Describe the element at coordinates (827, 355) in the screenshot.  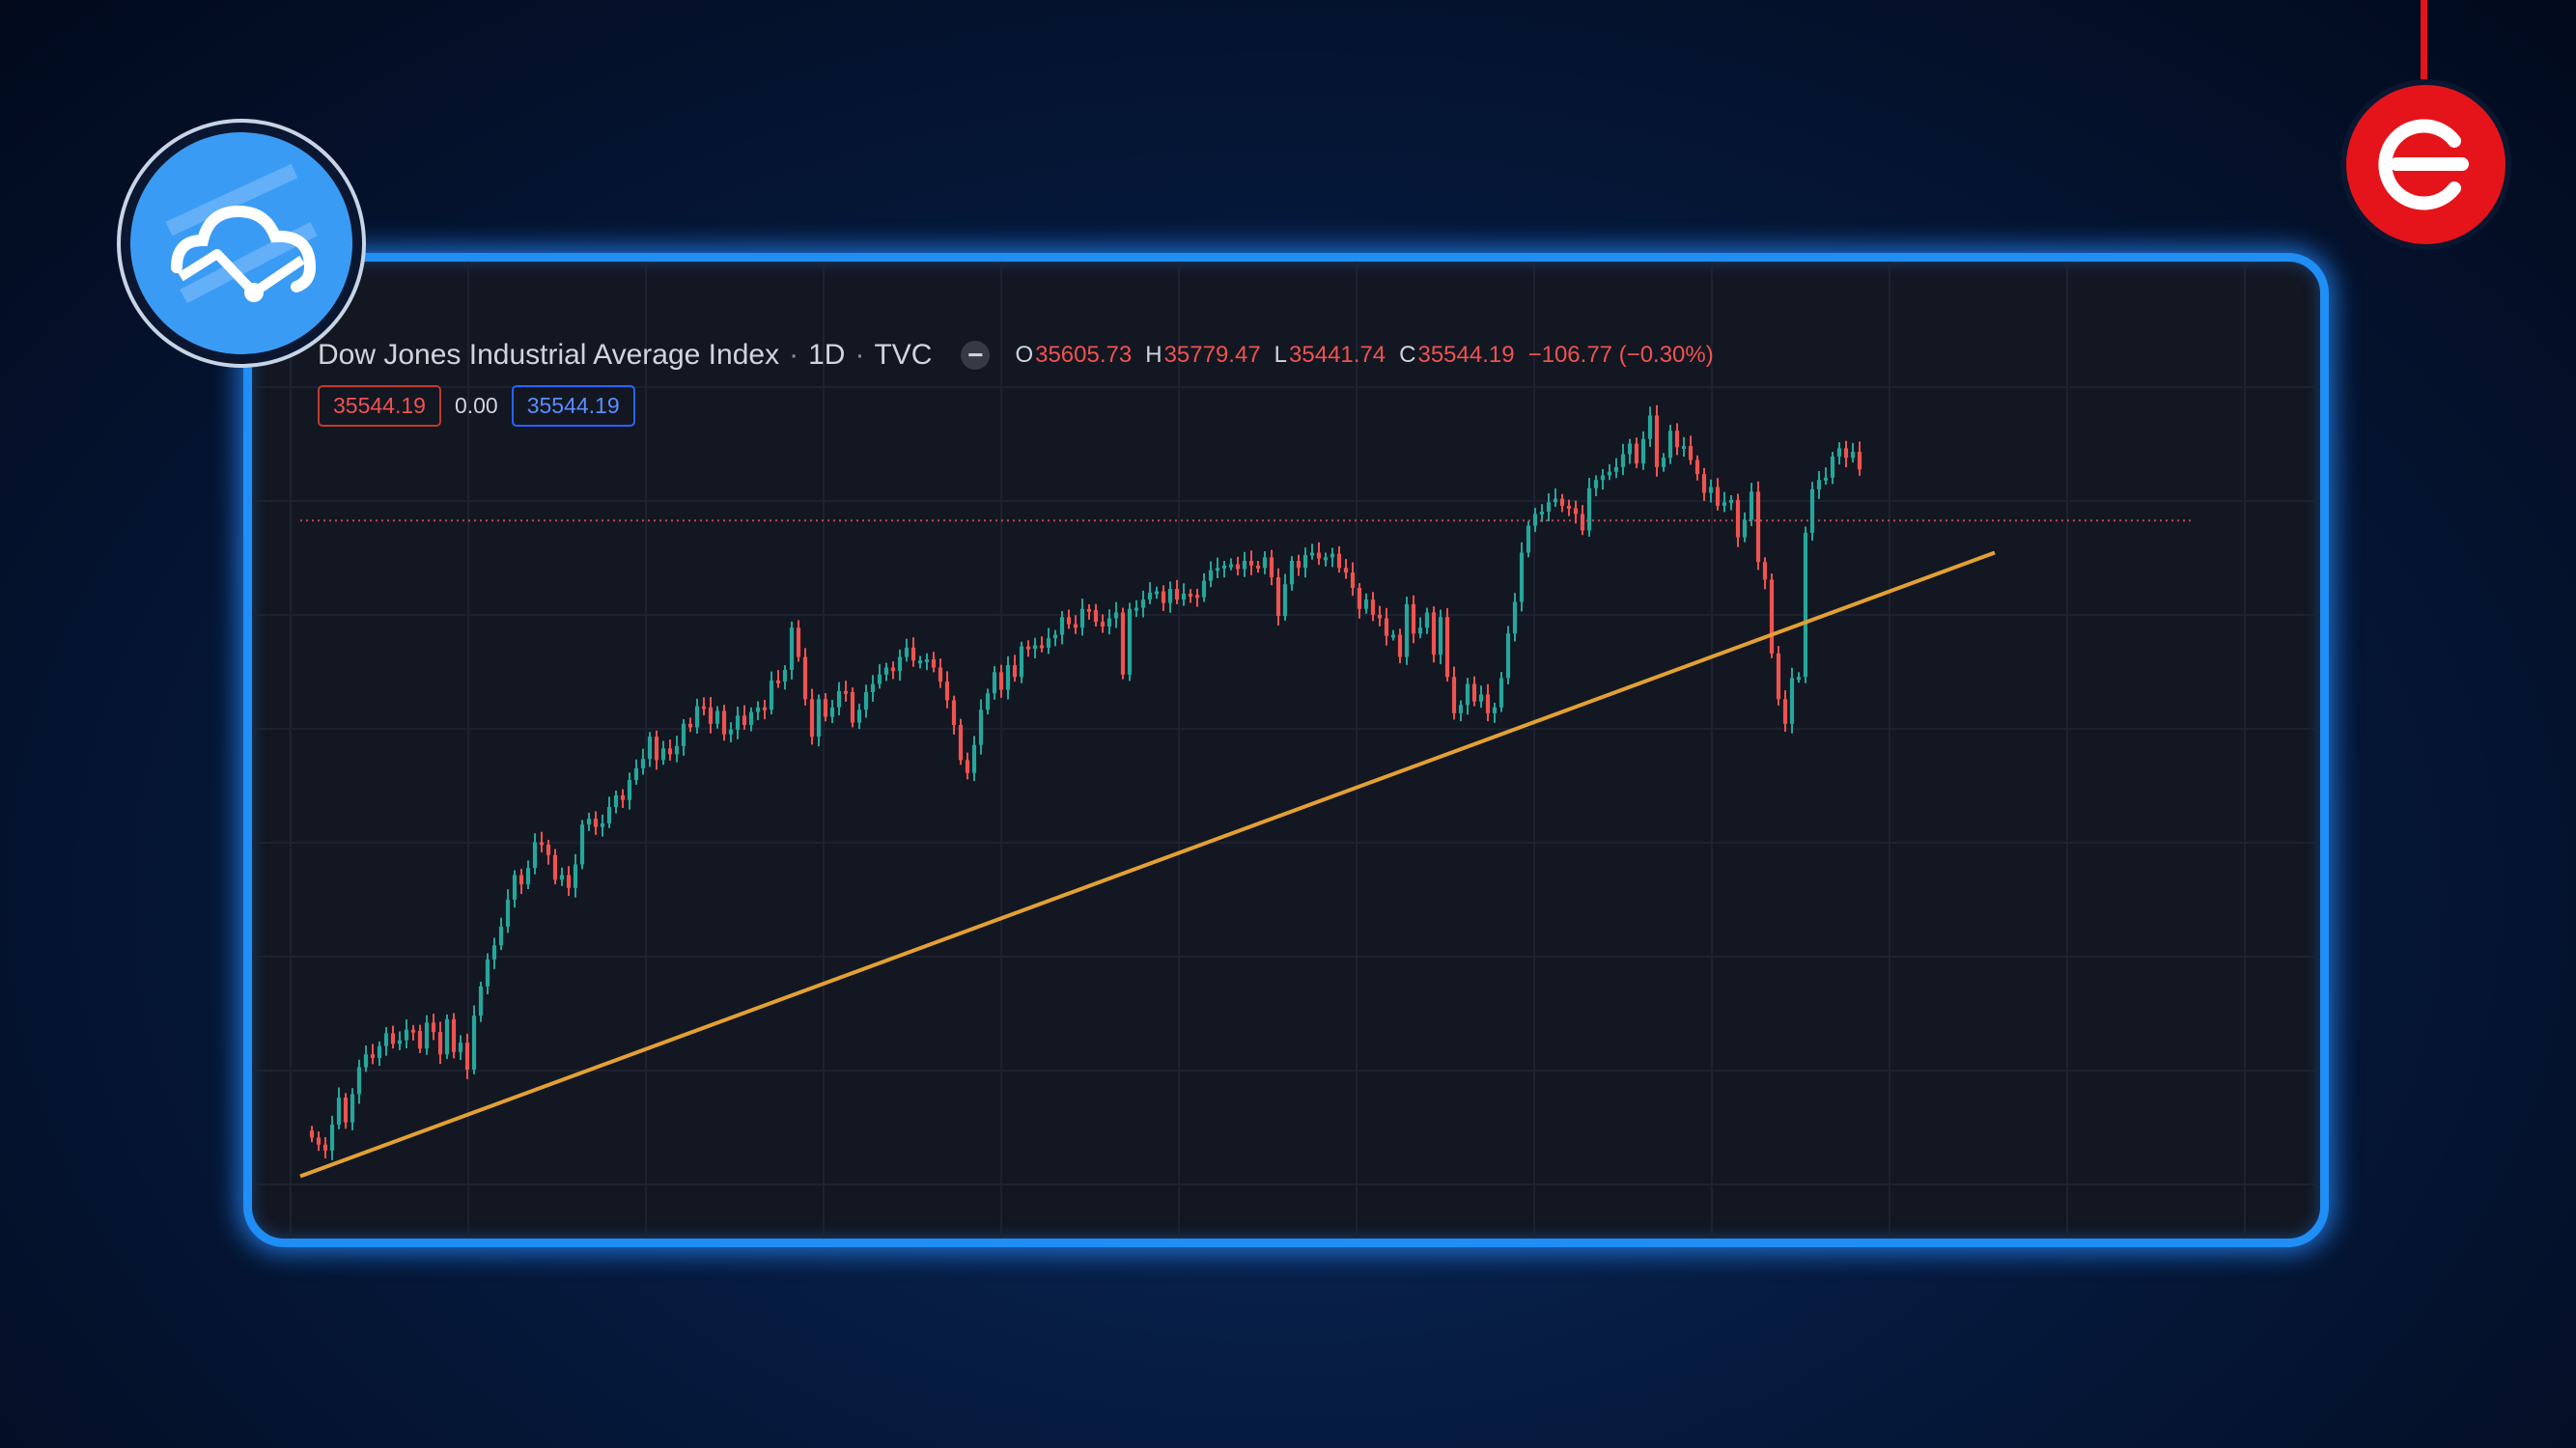
I see `chart-interval: 1D` at that location.